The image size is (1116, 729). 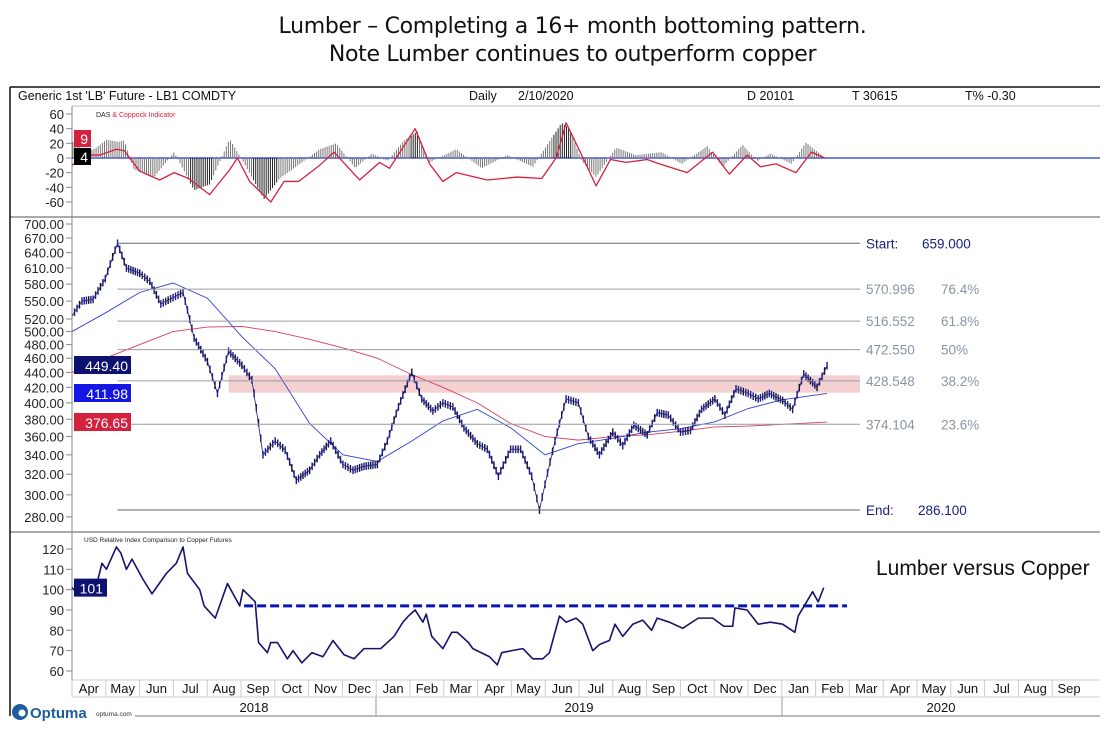 I want to click on price-y-tick-label: 380.00, so click(x=44, y=419).